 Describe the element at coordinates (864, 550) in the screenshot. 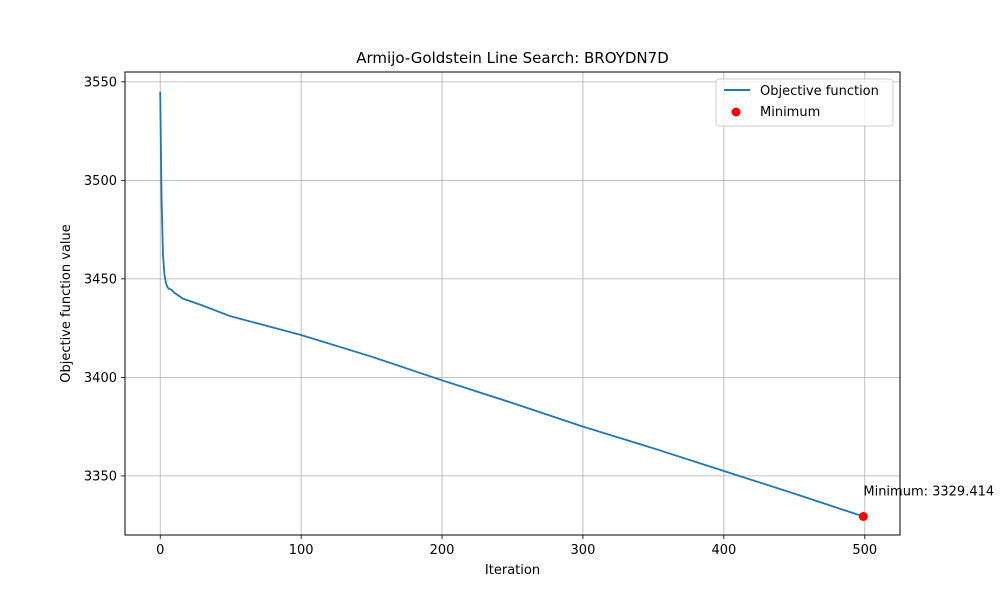

I see `x-tick-label: 500` at that location.